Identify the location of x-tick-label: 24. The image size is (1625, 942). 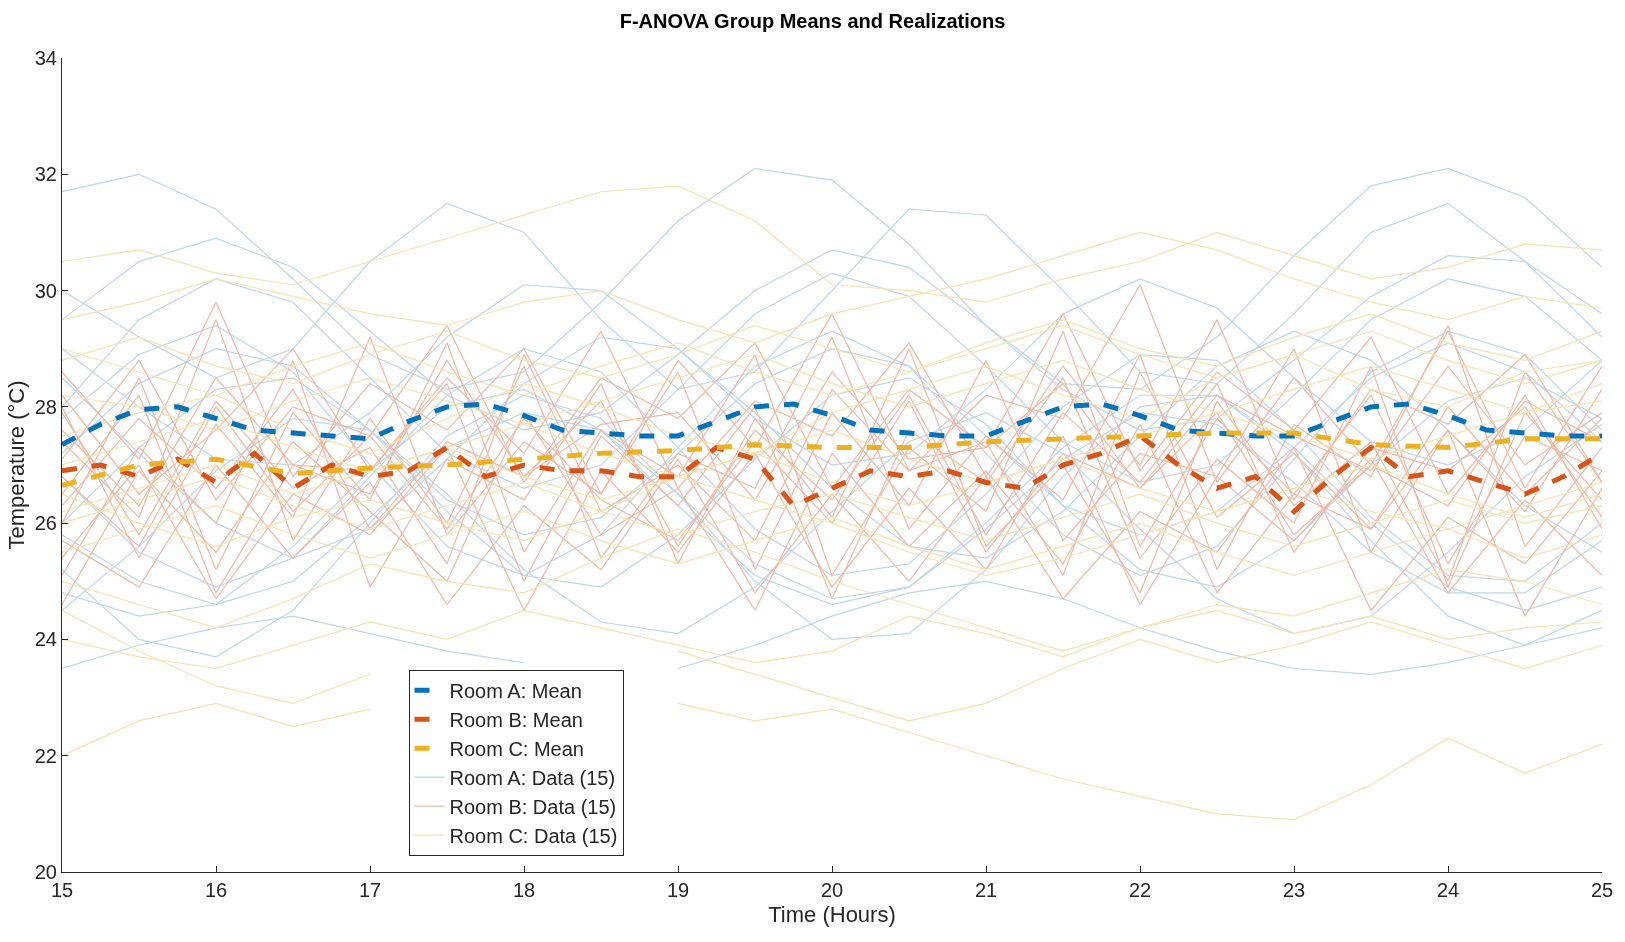
(1448, 890).